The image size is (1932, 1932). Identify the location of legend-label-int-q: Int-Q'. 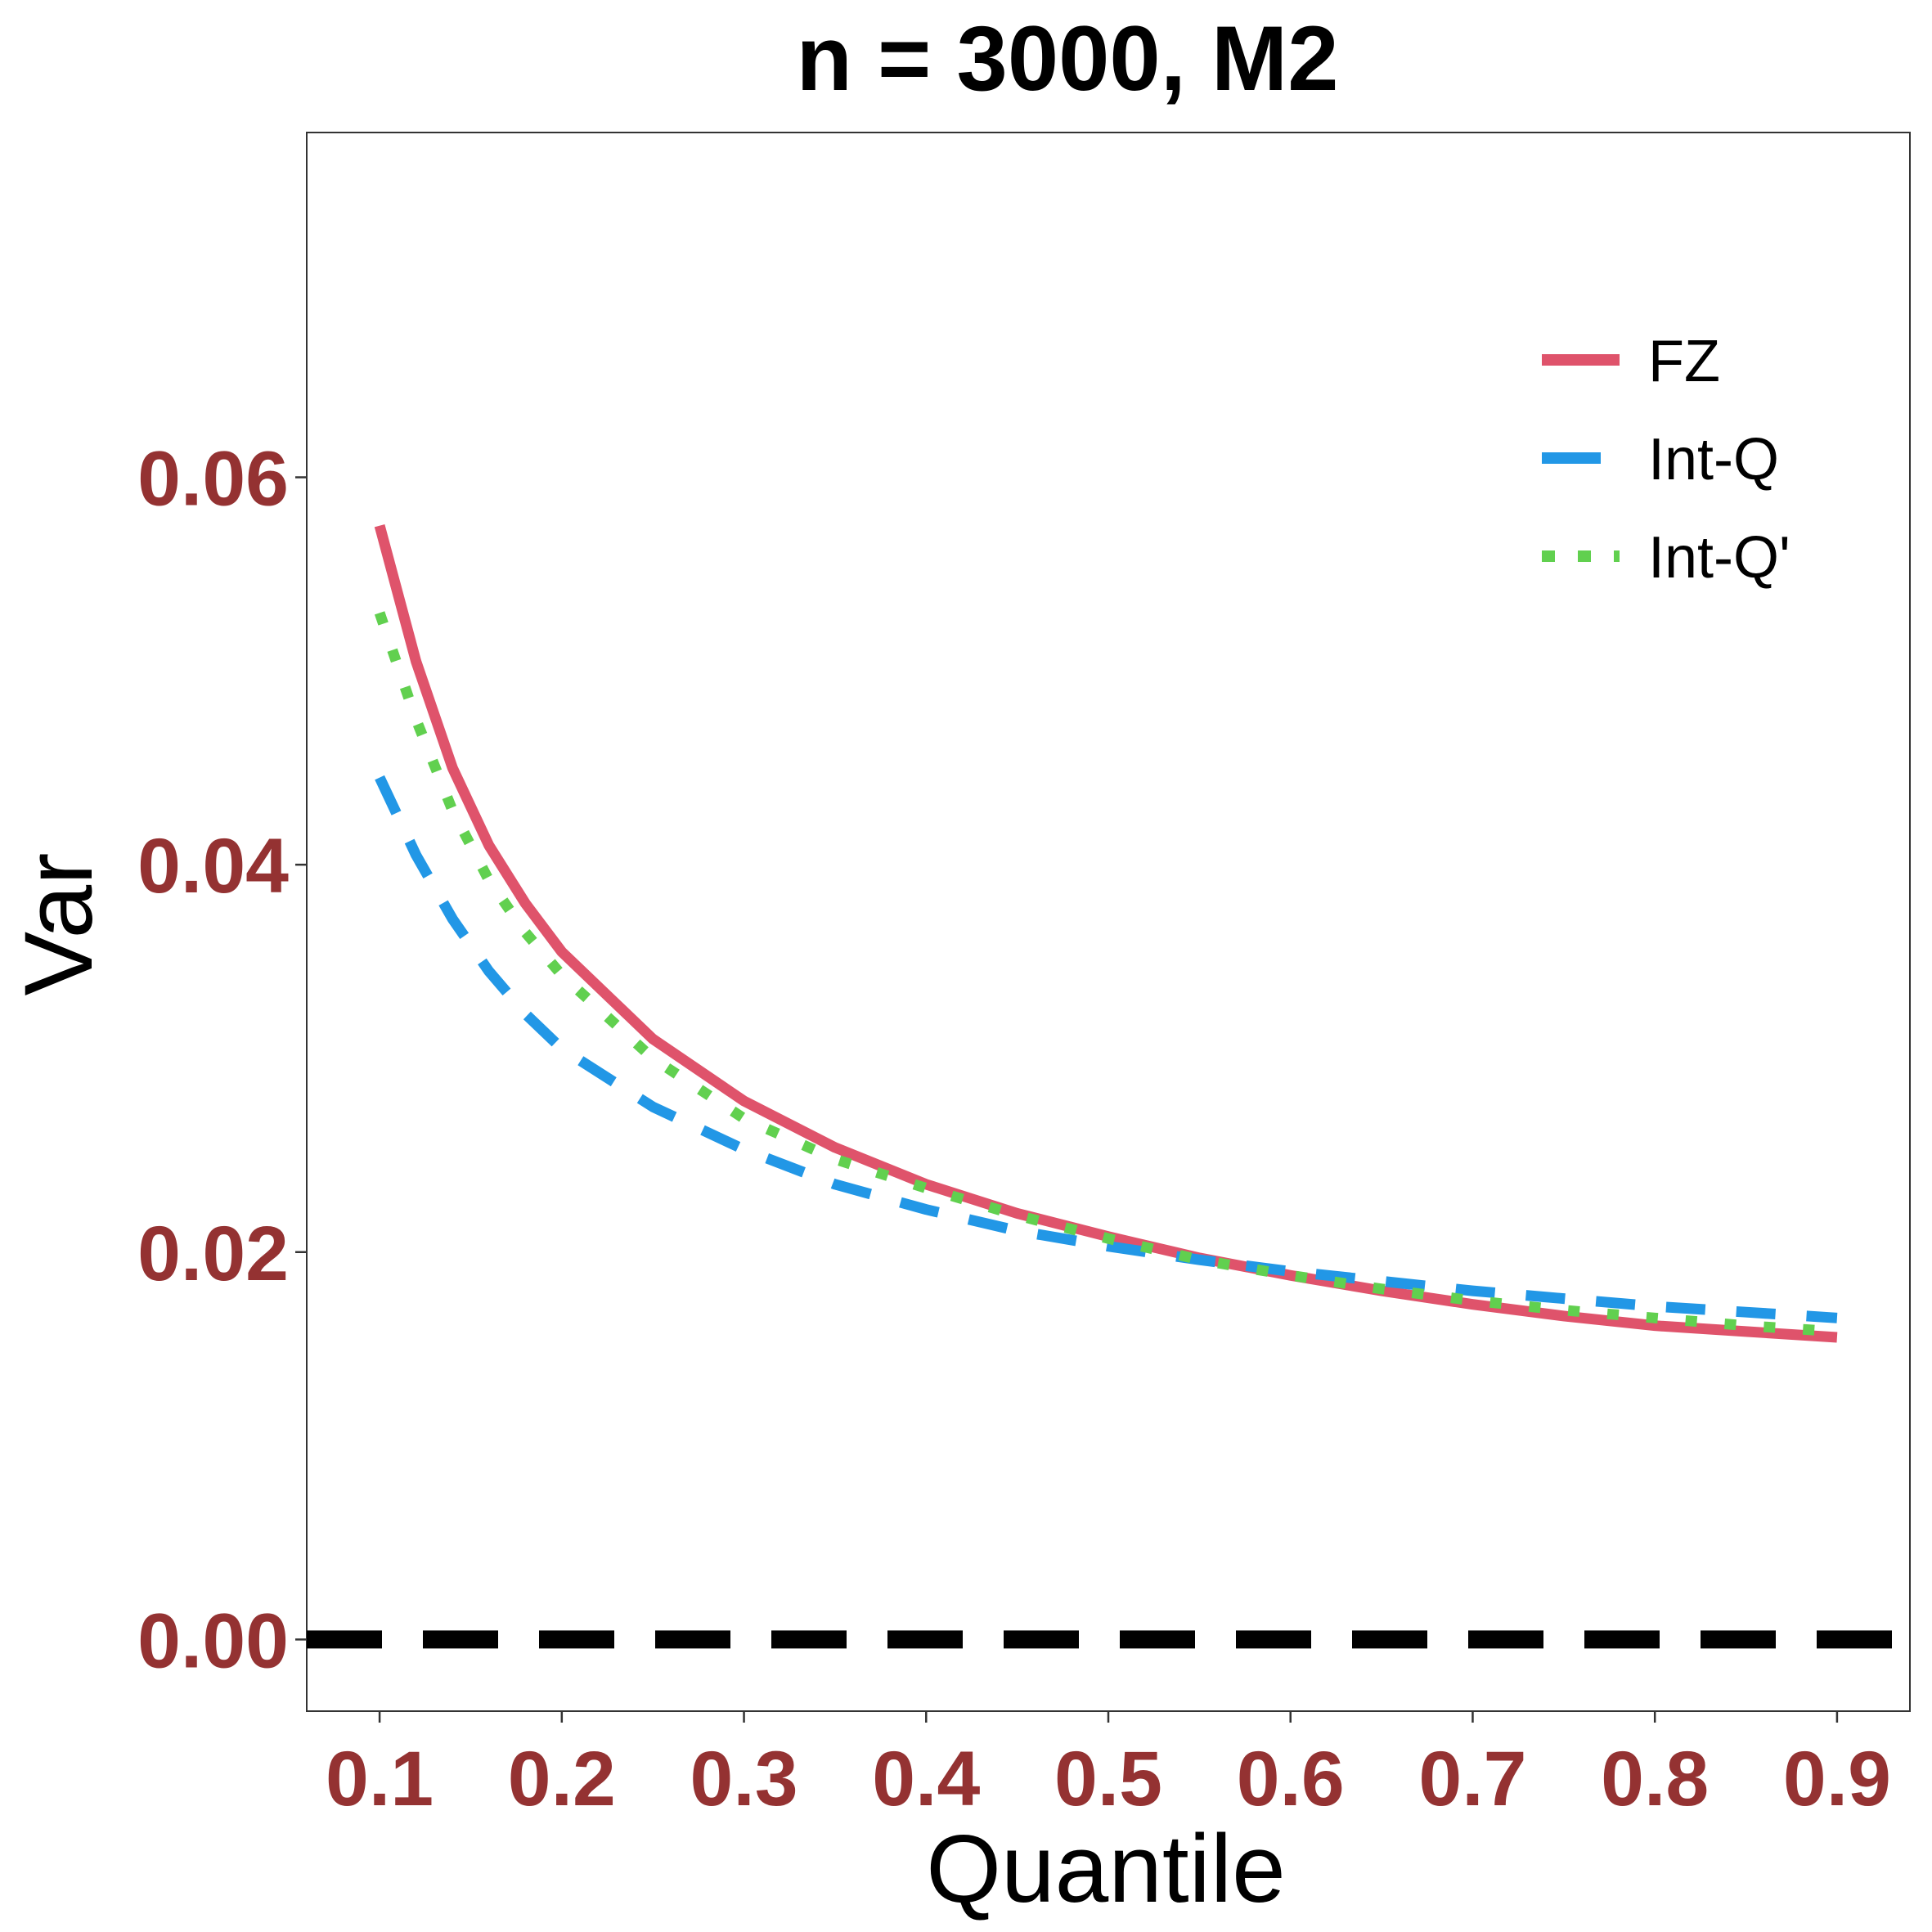
(1719, 558).